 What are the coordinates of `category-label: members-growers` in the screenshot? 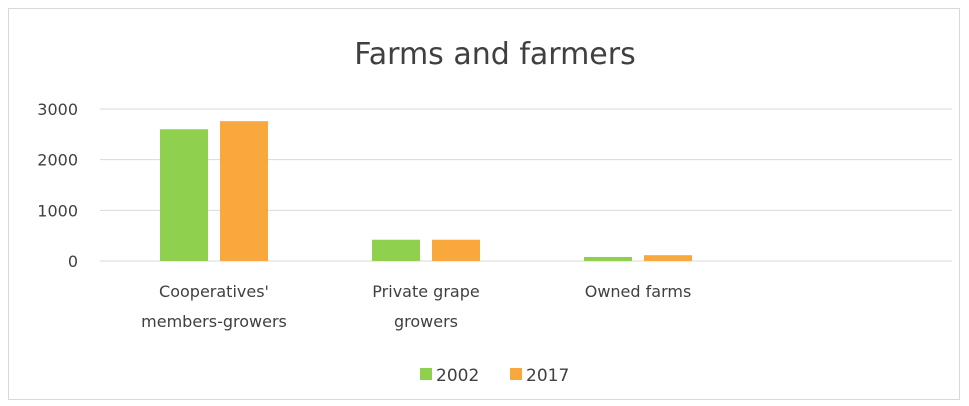 It's located at (214, 321).